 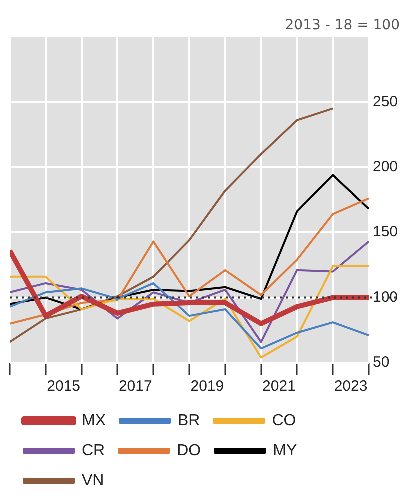 I want to click on legend-label: BR, so click(x=189, y=421).